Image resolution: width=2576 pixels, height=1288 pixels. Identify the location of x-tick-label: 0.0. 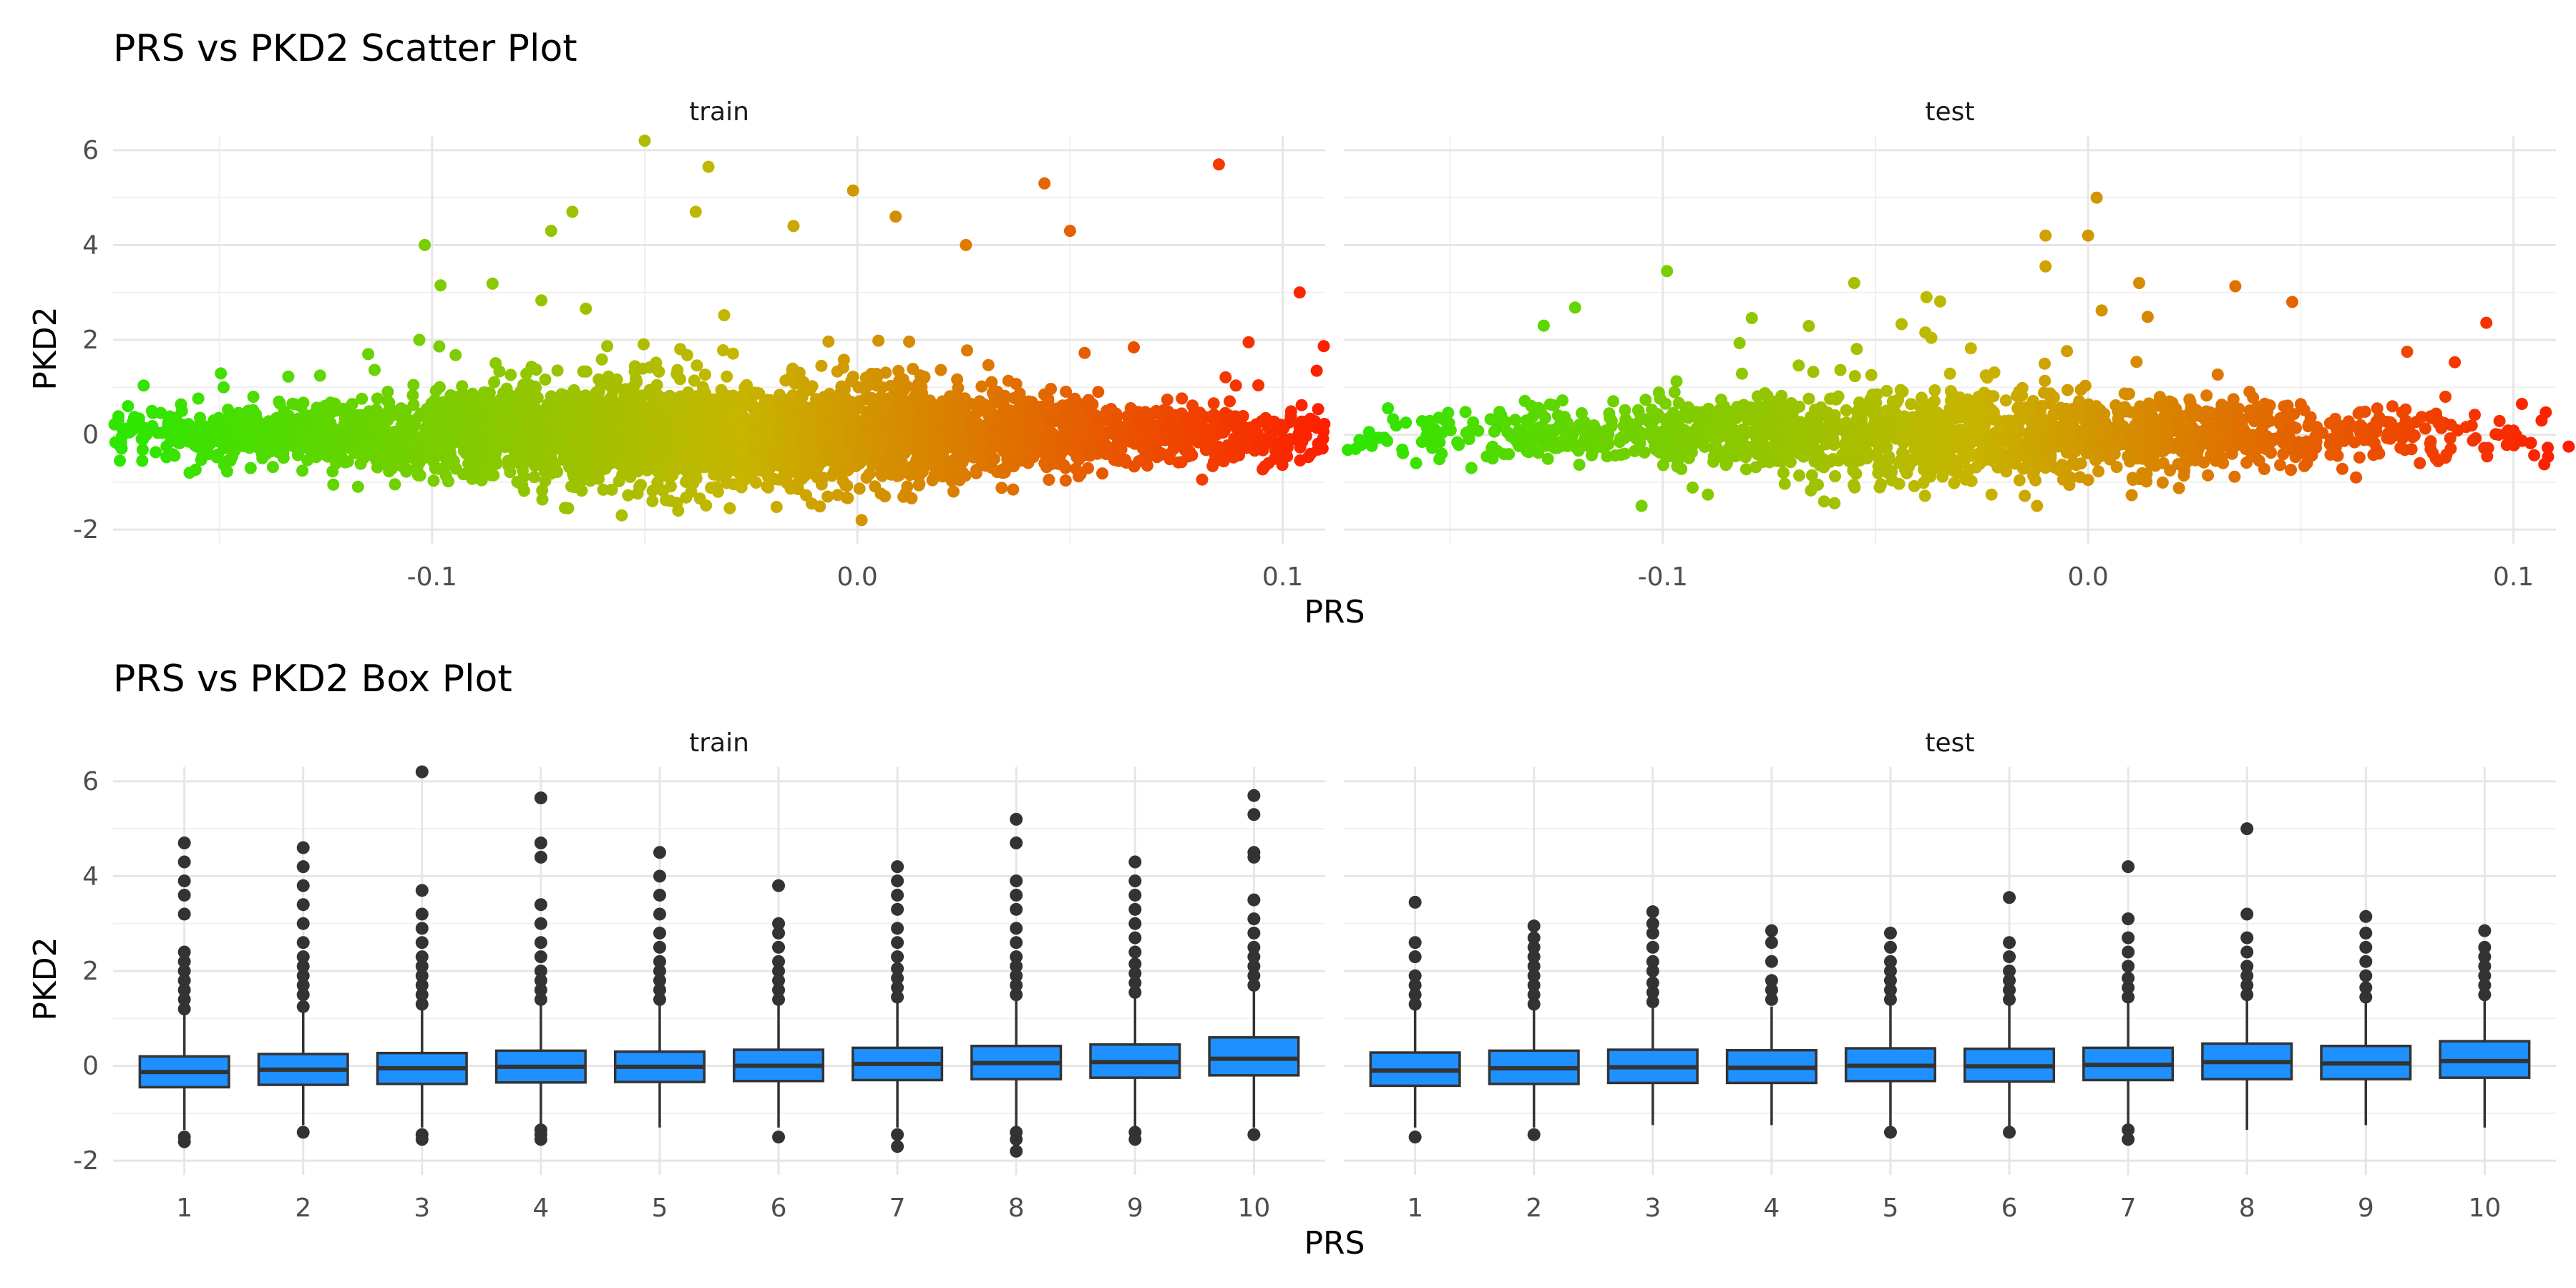
(858, 577).